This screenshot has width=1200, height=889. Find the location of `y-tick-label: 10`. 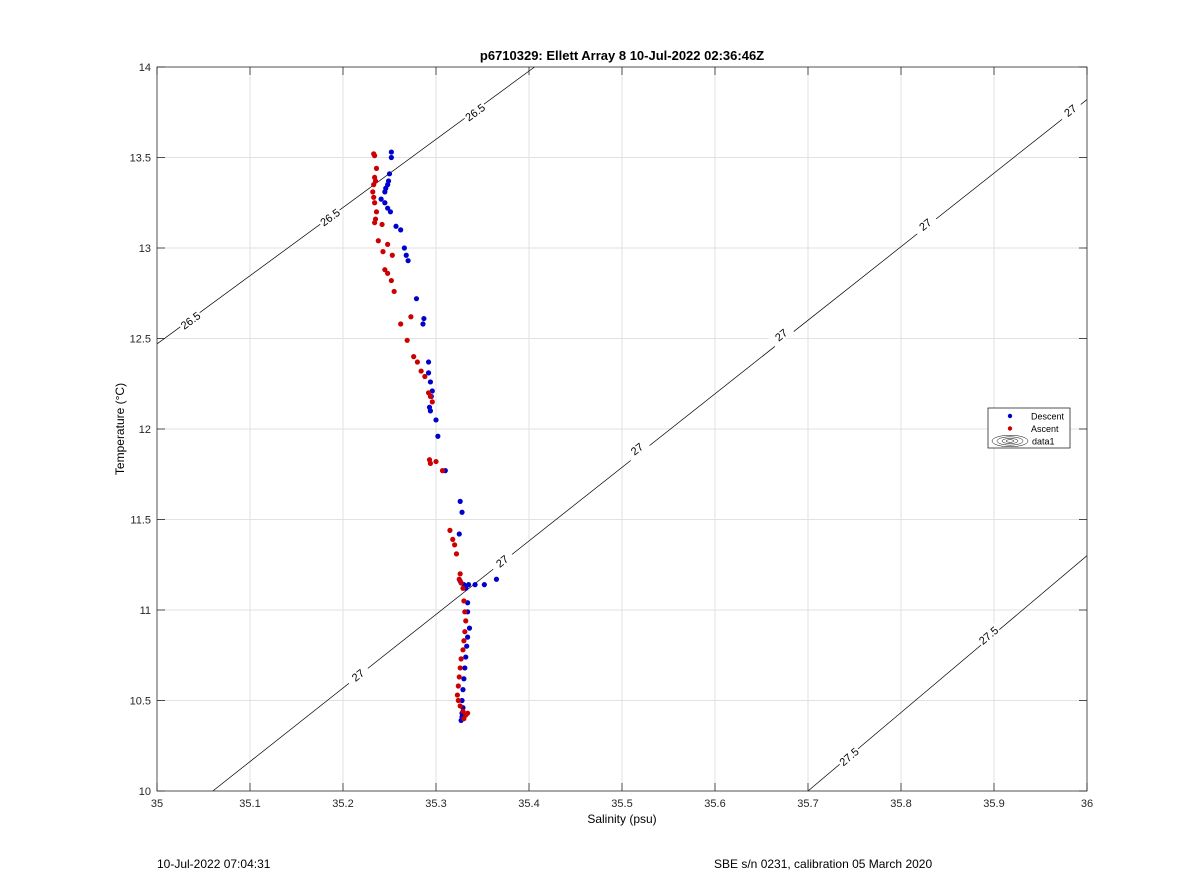

y-tick-label: 10 is located at coordinates (145, 792).